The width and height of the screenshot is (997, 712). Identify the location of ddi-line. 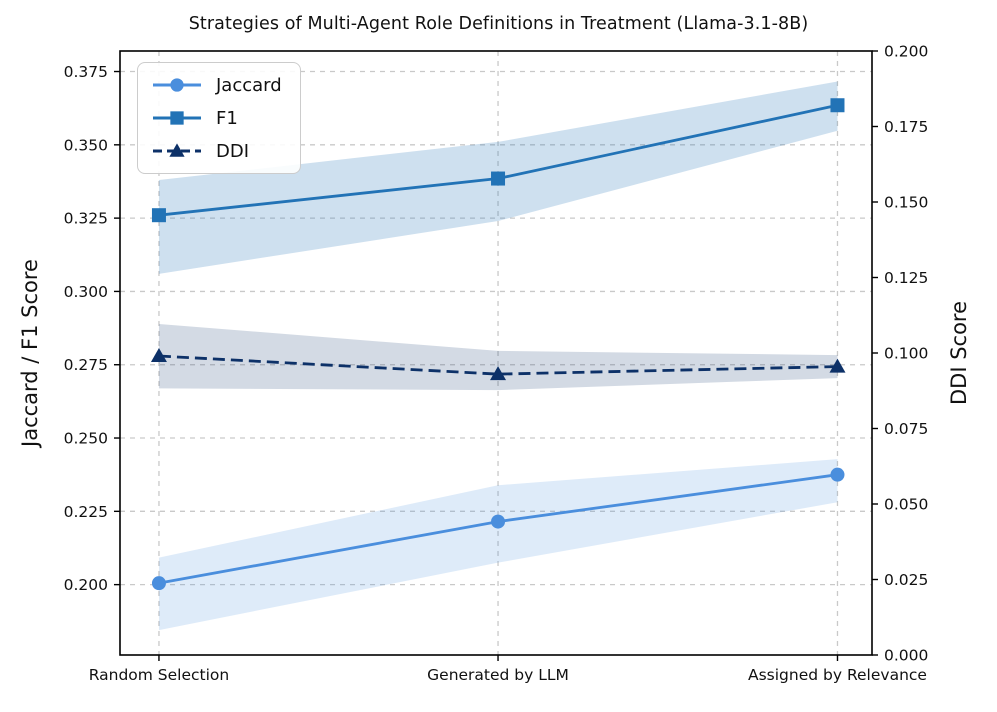
(498, 365).